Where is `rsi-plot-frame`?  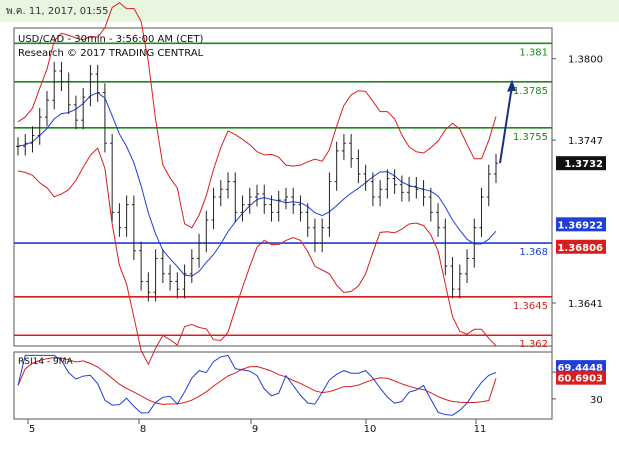 rsi-plot-frame is located at coordinates (283, 385).